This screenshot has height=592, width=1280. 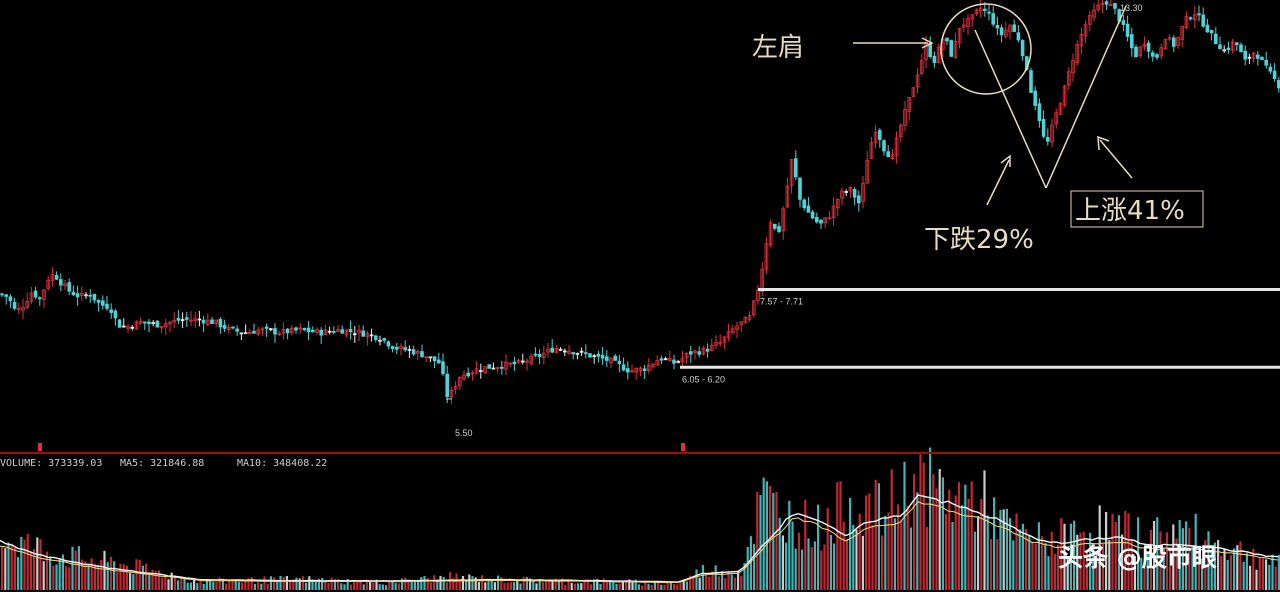 I want to click on watermark: 头条 @股市眼, so click(x=1137, y=557).